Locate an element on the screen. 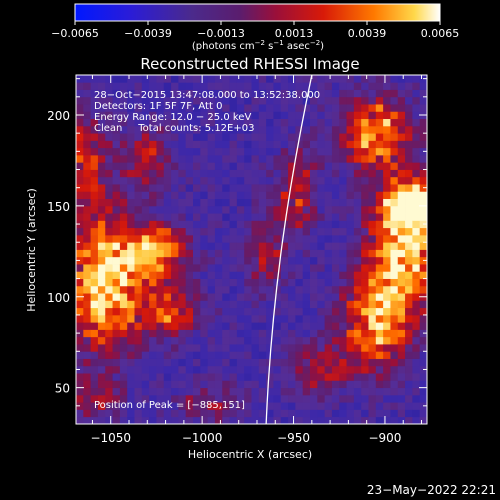  x-axis-label: Heliocentric X (arcsec) is located at coordinates (250, 454).